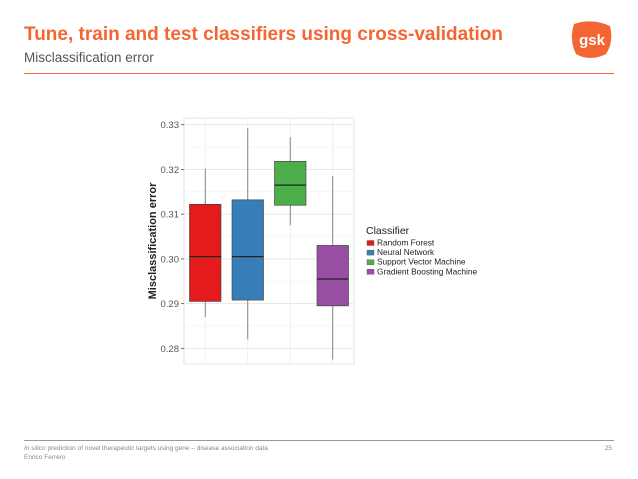  What do you see at coordinates (45, 457) in the screenshot?
I see `footer-author: Enrico Ferrero` at bounding box center [45, 457].